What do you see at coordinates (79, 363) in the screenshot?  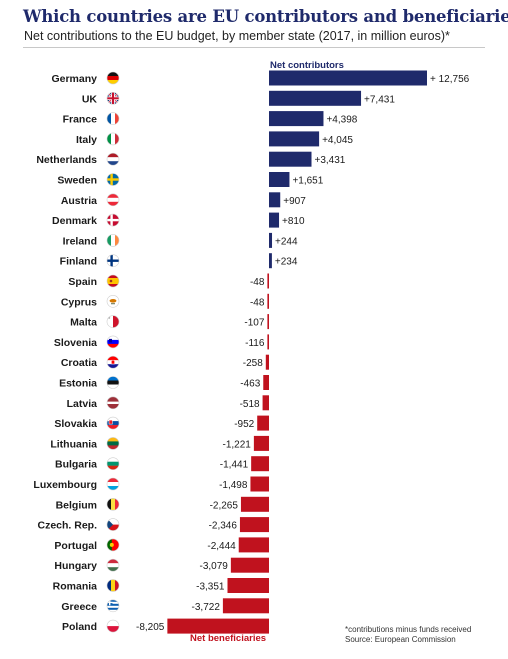 I see `country-label-croatia: Croatia` at bounding box center [79, 363].